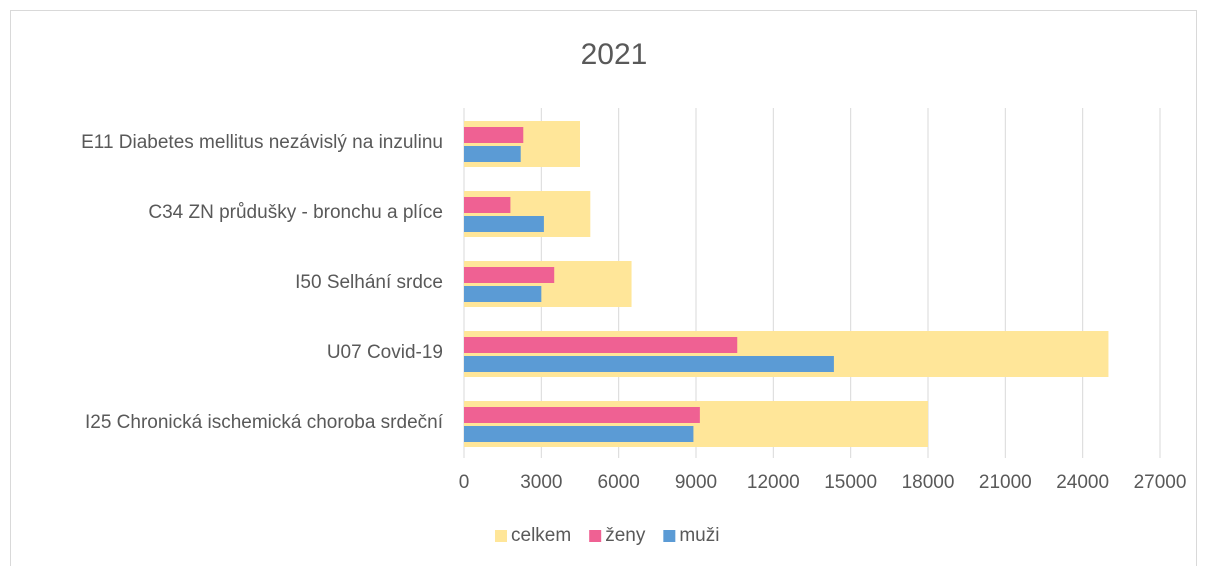  What do you see at coordinates (541, 482) in the screenshot?
I see `x-tick-label: 3000` at bounding box center [541, 482].